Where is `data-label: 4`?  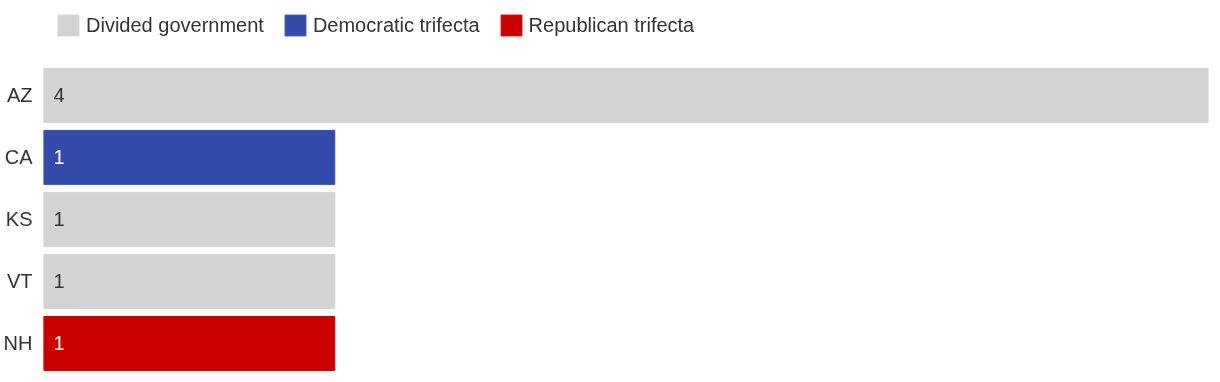
data-label: 4 is located at coordinates (59, 95).